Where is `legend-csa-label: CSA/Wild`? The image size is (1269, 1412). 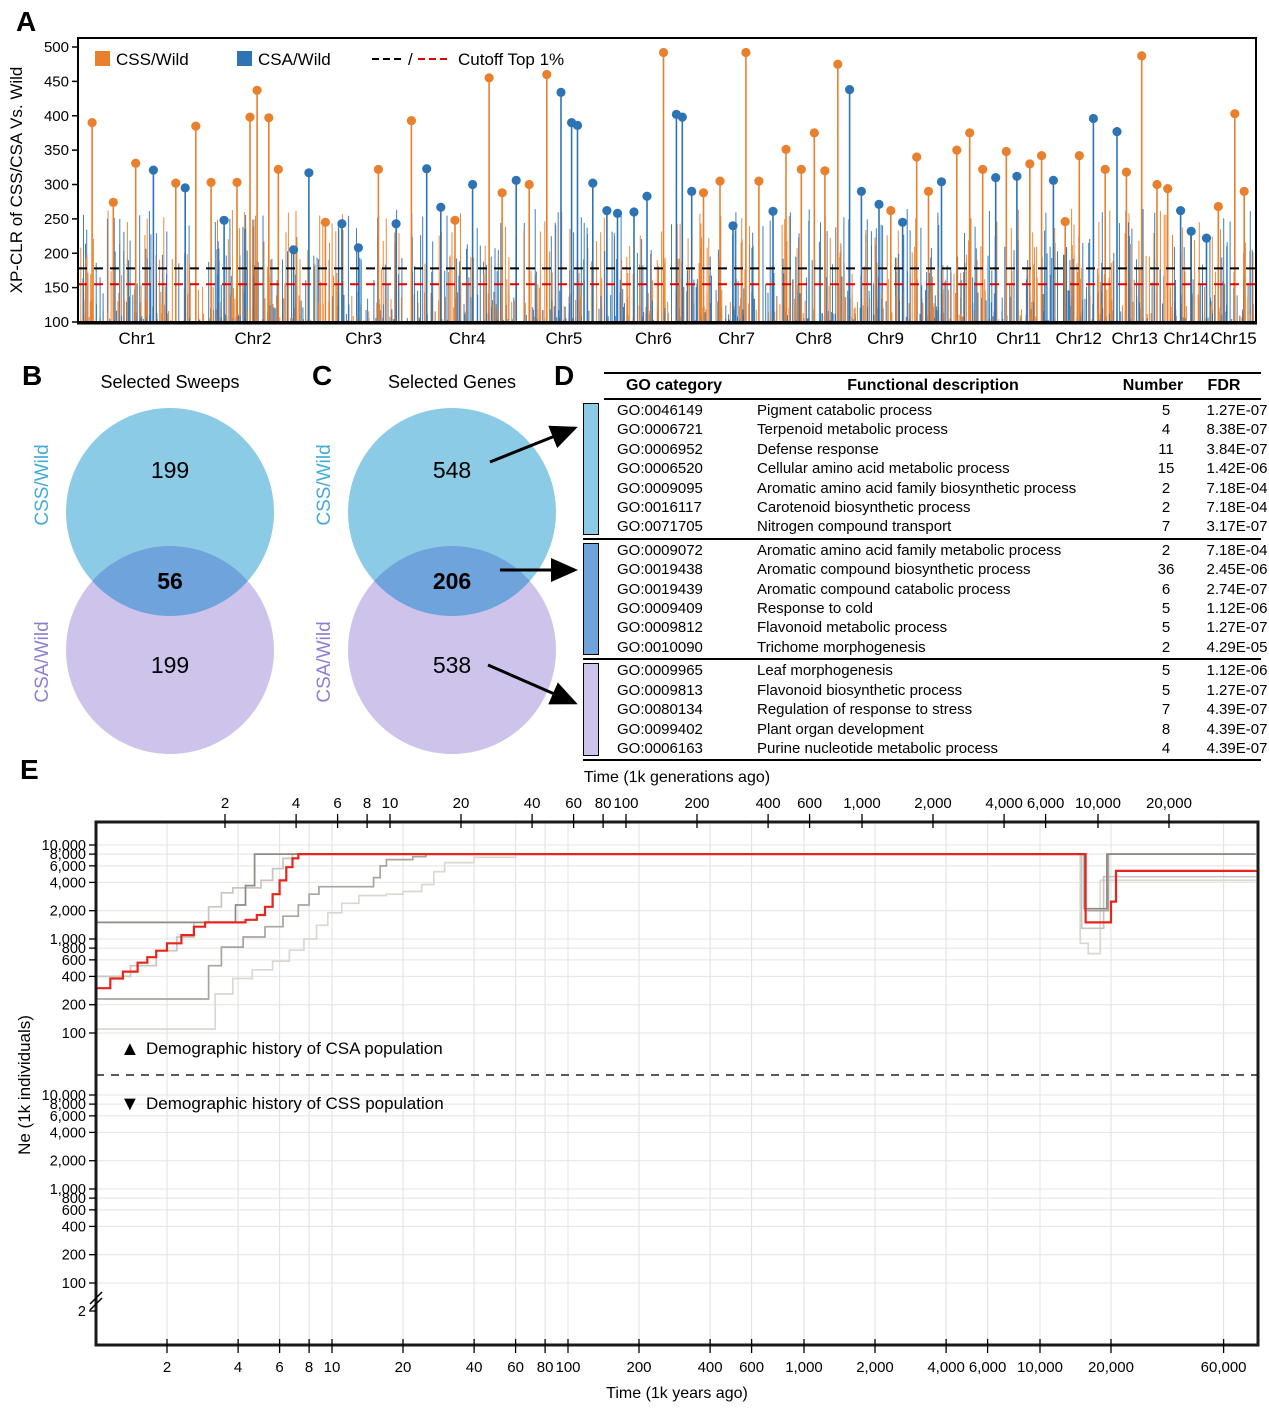
legend-csa-label: CSA/Wild is located at coordinates (294, 59).